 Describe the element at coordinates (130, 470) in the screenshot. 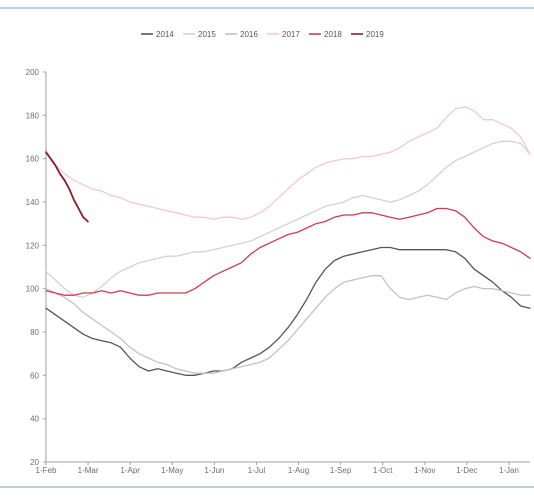

I see `x-tick-label: 1-Apr` at that location.